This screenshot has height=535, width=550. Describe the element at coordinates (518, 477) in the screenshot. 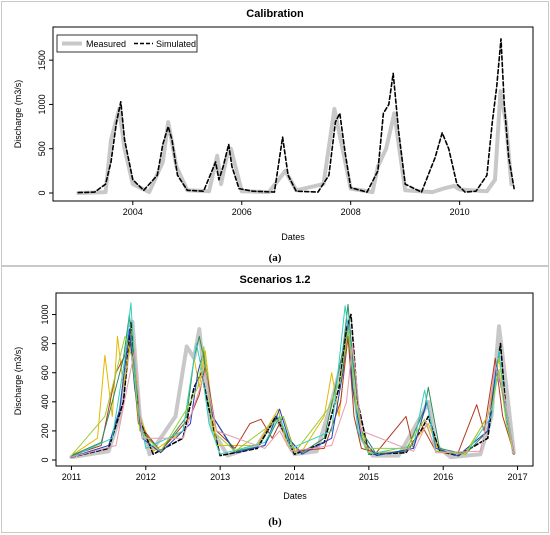

I see `x-tick-label: 2017` at that location.